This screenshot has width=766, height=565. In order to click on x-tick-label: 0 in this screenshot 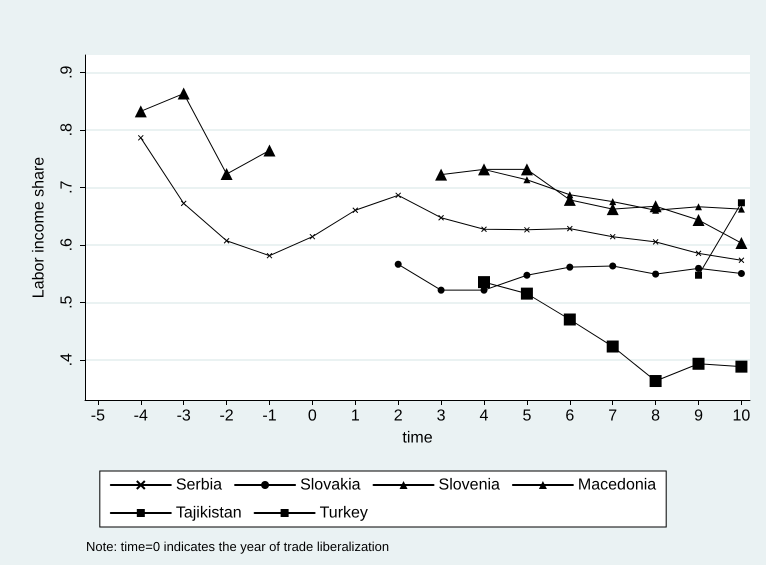, I will do `click(312, 416)`.